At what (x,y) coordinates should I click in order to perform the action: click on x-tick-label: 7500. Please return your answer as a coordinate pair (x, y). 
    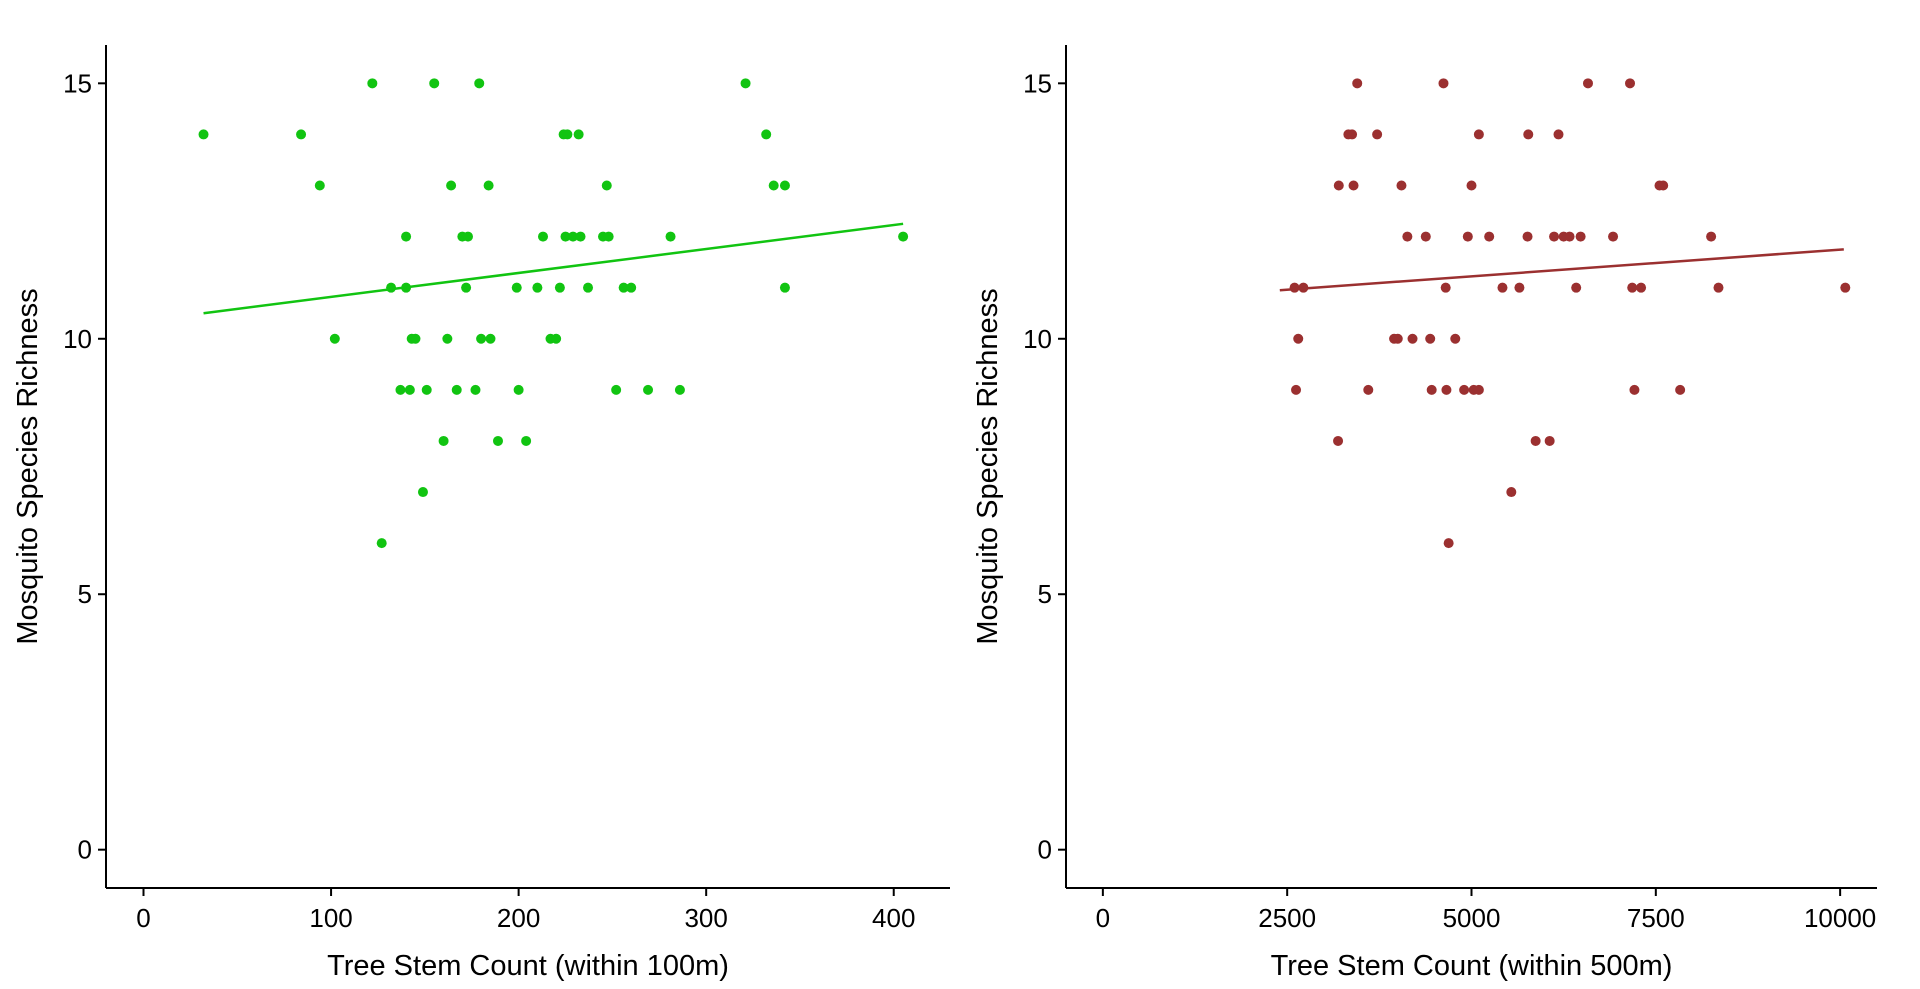
    Looking at the image, I should click on (1656, 918).